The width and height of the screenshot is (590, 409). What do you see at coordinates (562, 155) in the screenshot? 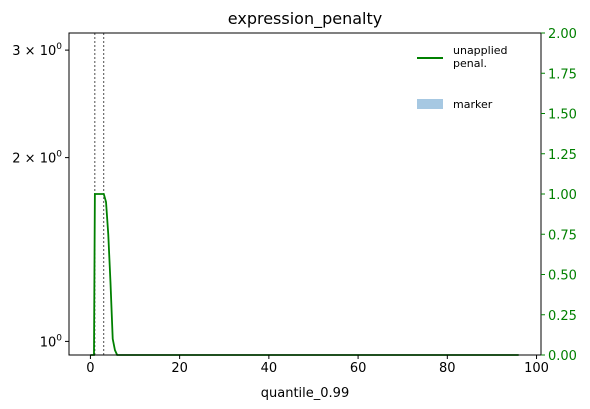
I see `y-right-tick-label-5: 1.25` at bounding box center [562, 155].